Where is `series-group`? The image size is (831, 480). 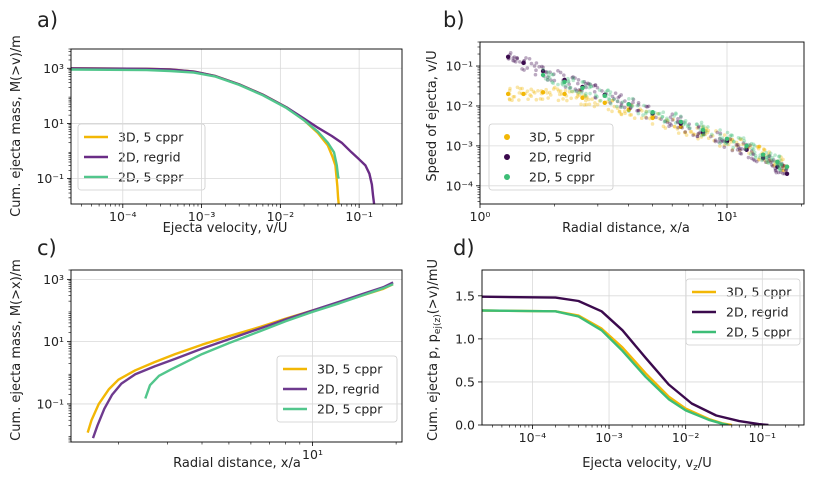
series-group is located at coordinates (223, 135).